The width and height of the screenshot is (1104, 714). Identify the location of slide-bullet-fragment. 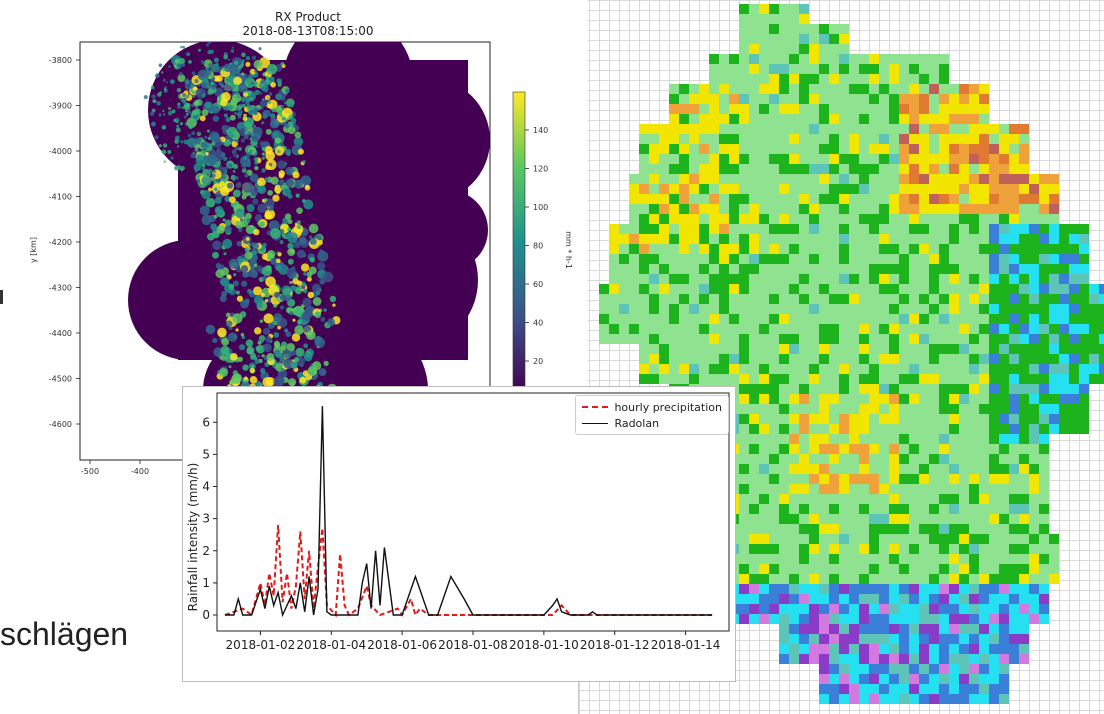
(1, 297).